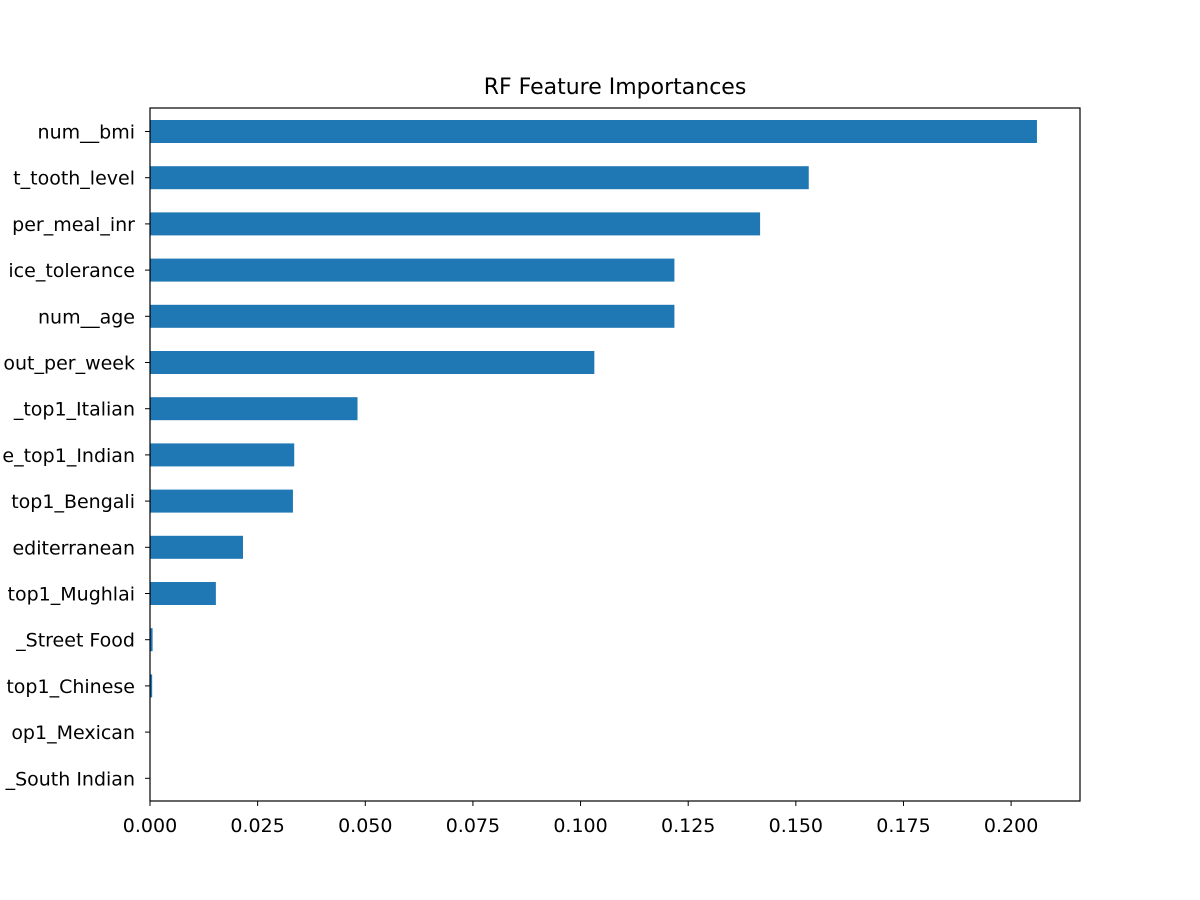 This screenshot has width=1200, height=900. Describe the element at coordinates (150, 826) in the screenshot. I see `x-tick-label: 0.000` at that location.